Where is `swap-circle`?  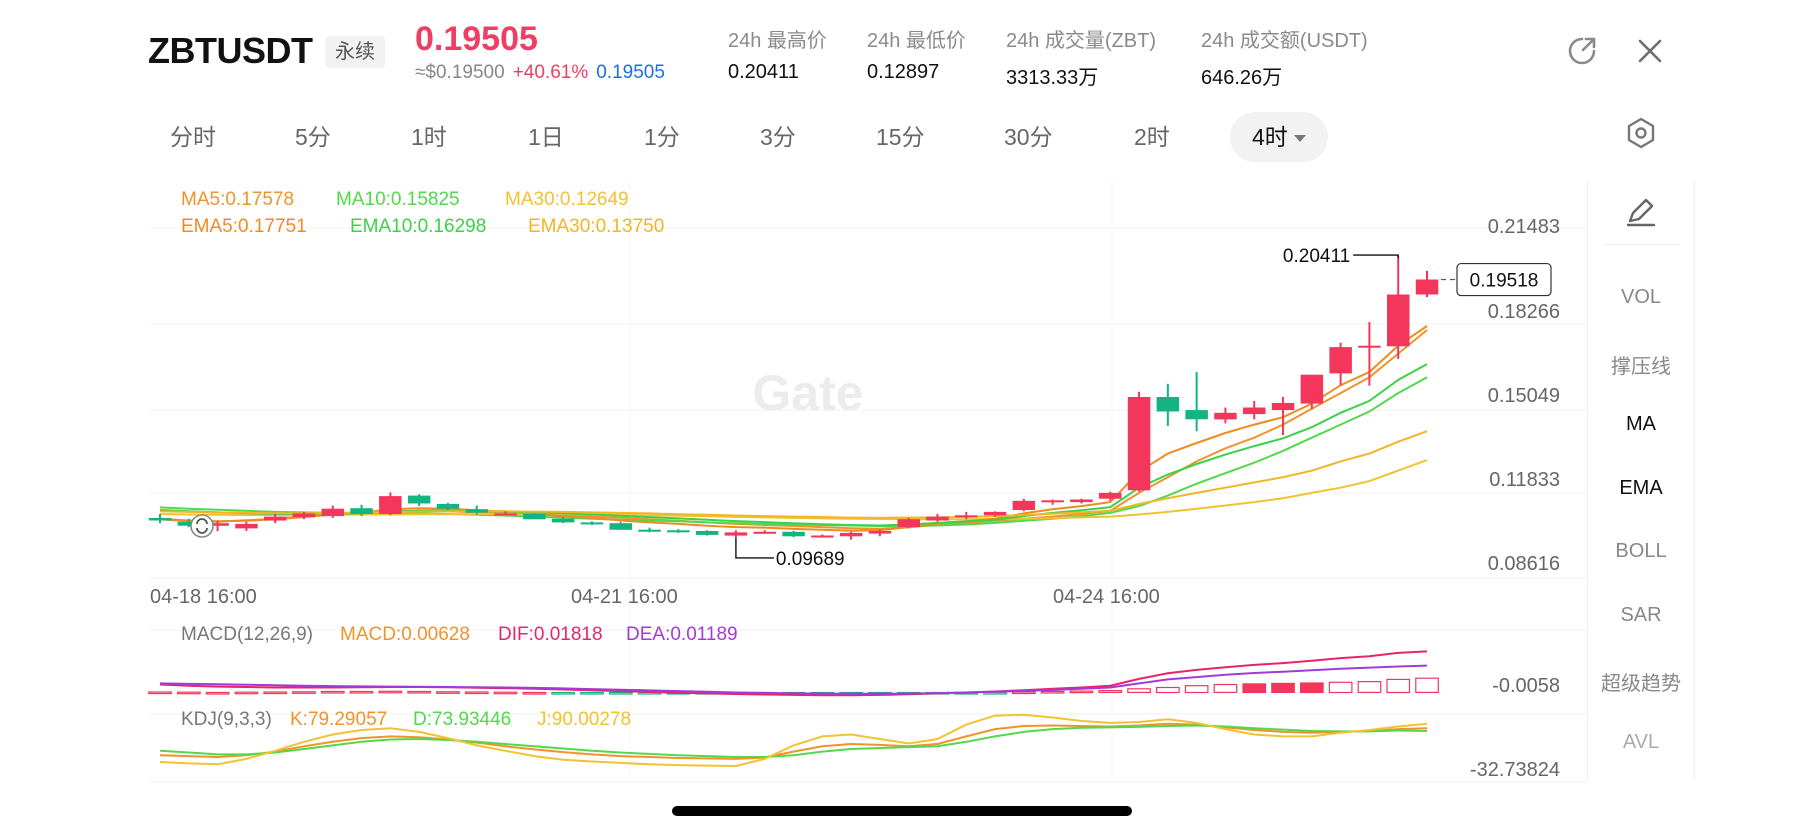
swap-circle is located at coordinates (202, 526).